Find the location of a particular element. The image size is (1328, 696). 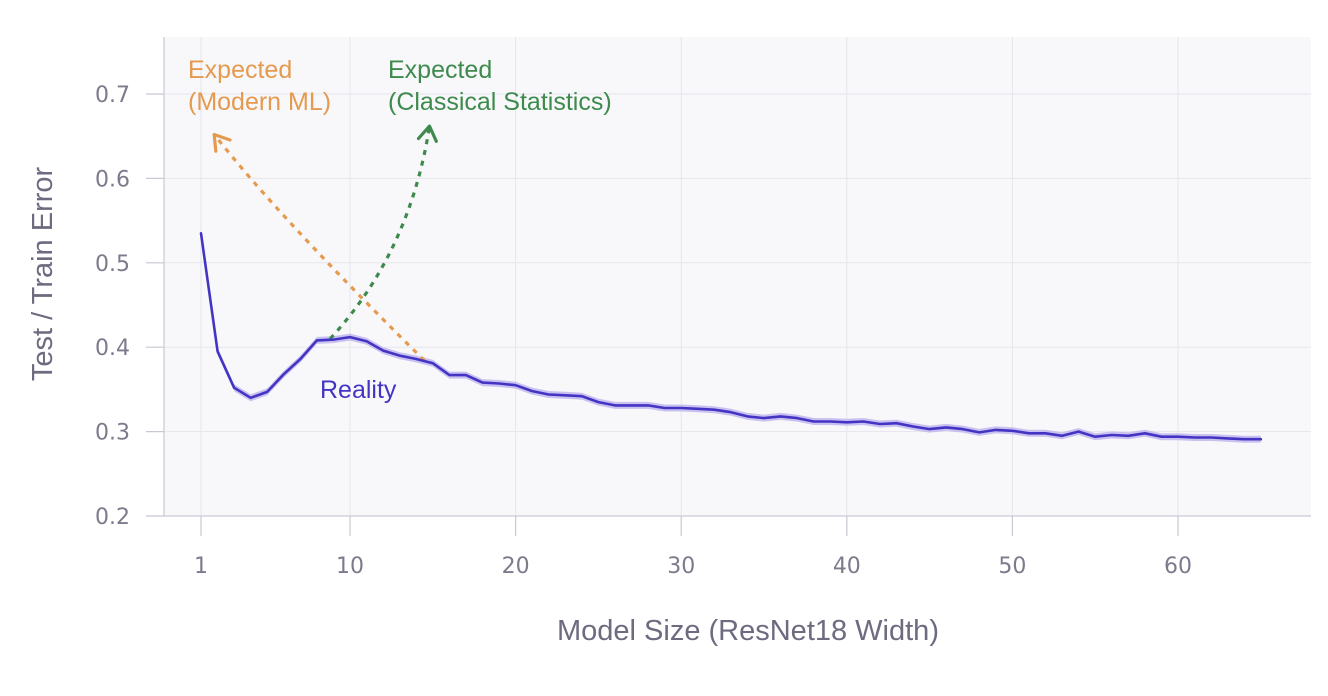

x-tick-label: 1 is located at coordinates (201, 566).